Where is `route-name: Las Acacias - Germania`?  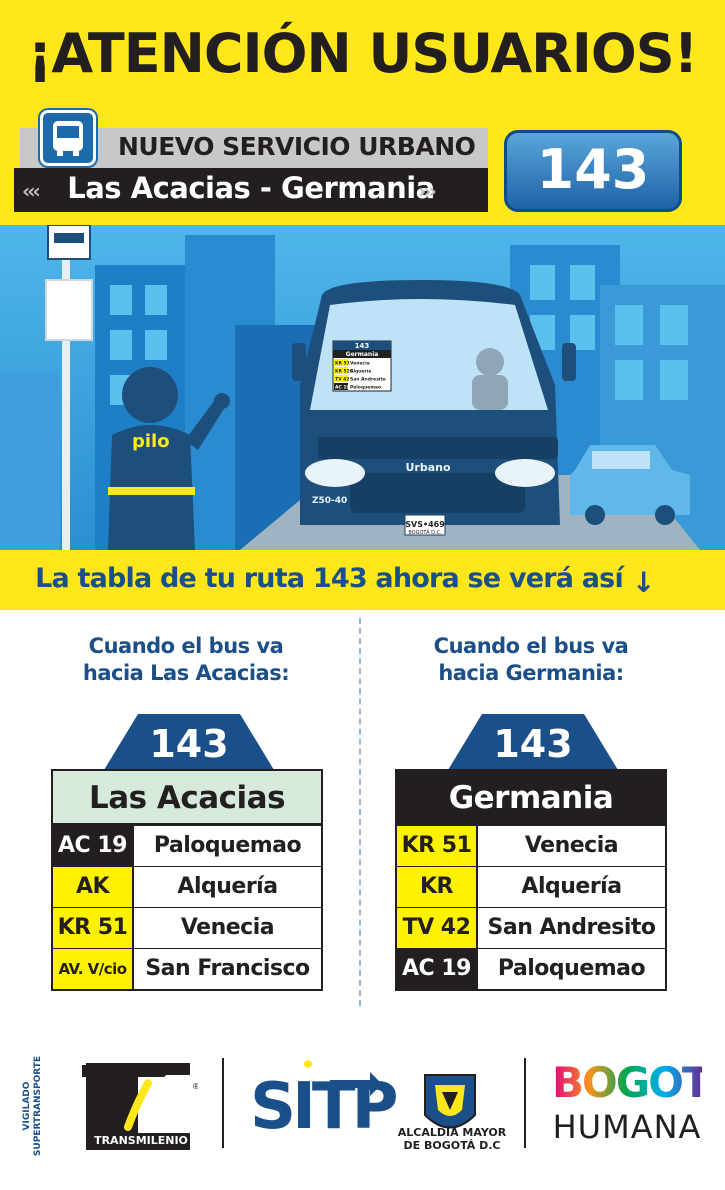 route-name: Las Acacias - Germania is located at coordinates (251, 188).